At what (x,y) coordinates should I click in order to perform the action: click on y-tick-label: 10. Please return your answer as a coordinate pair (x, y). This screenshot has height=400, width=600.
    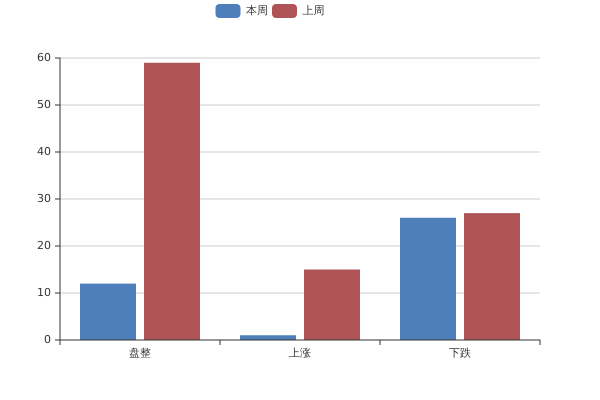
    Looking at the image, I should click on (44, 292).